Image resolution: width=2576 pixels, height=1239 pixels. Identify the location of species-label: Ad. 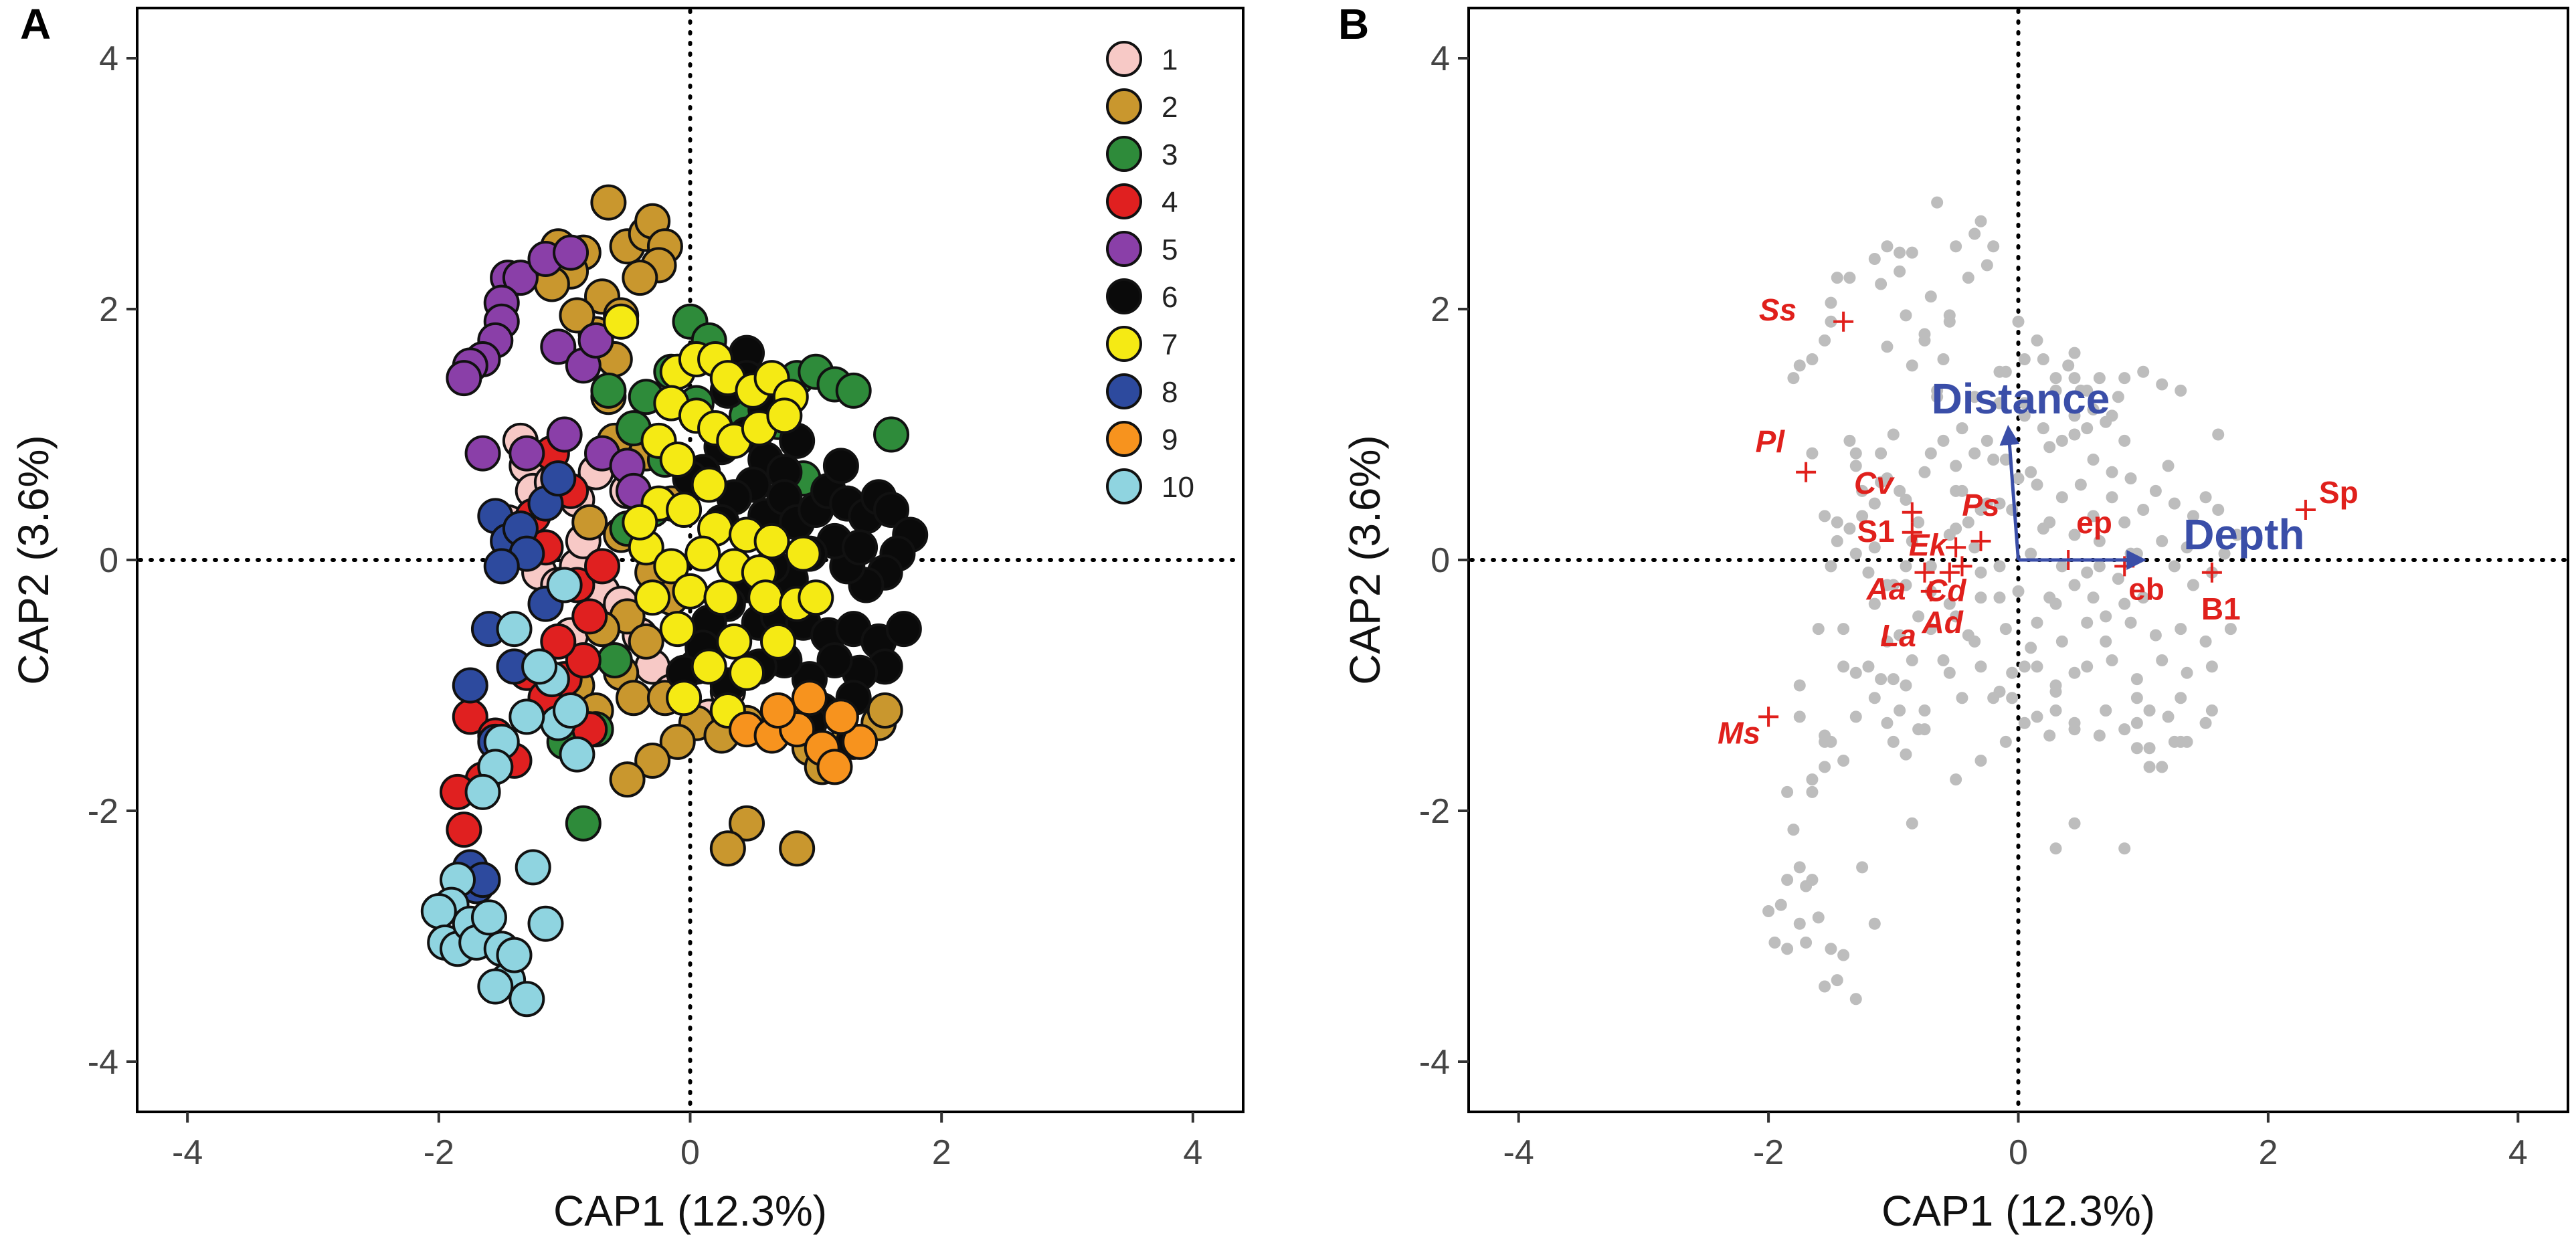
(1942, 622).